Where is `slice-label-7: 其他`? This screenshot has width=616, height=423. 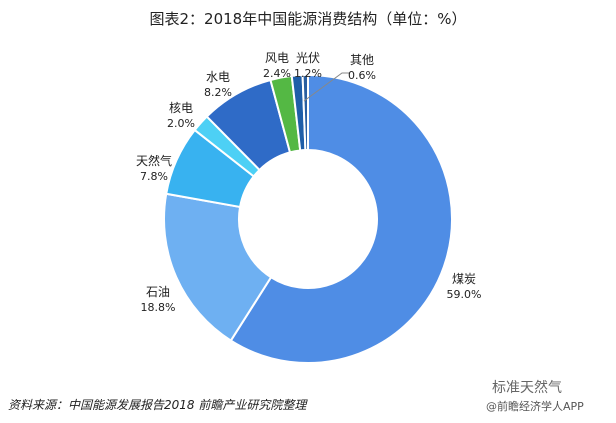
slice-label-7: 其他 is located at coordinates (362, 60).